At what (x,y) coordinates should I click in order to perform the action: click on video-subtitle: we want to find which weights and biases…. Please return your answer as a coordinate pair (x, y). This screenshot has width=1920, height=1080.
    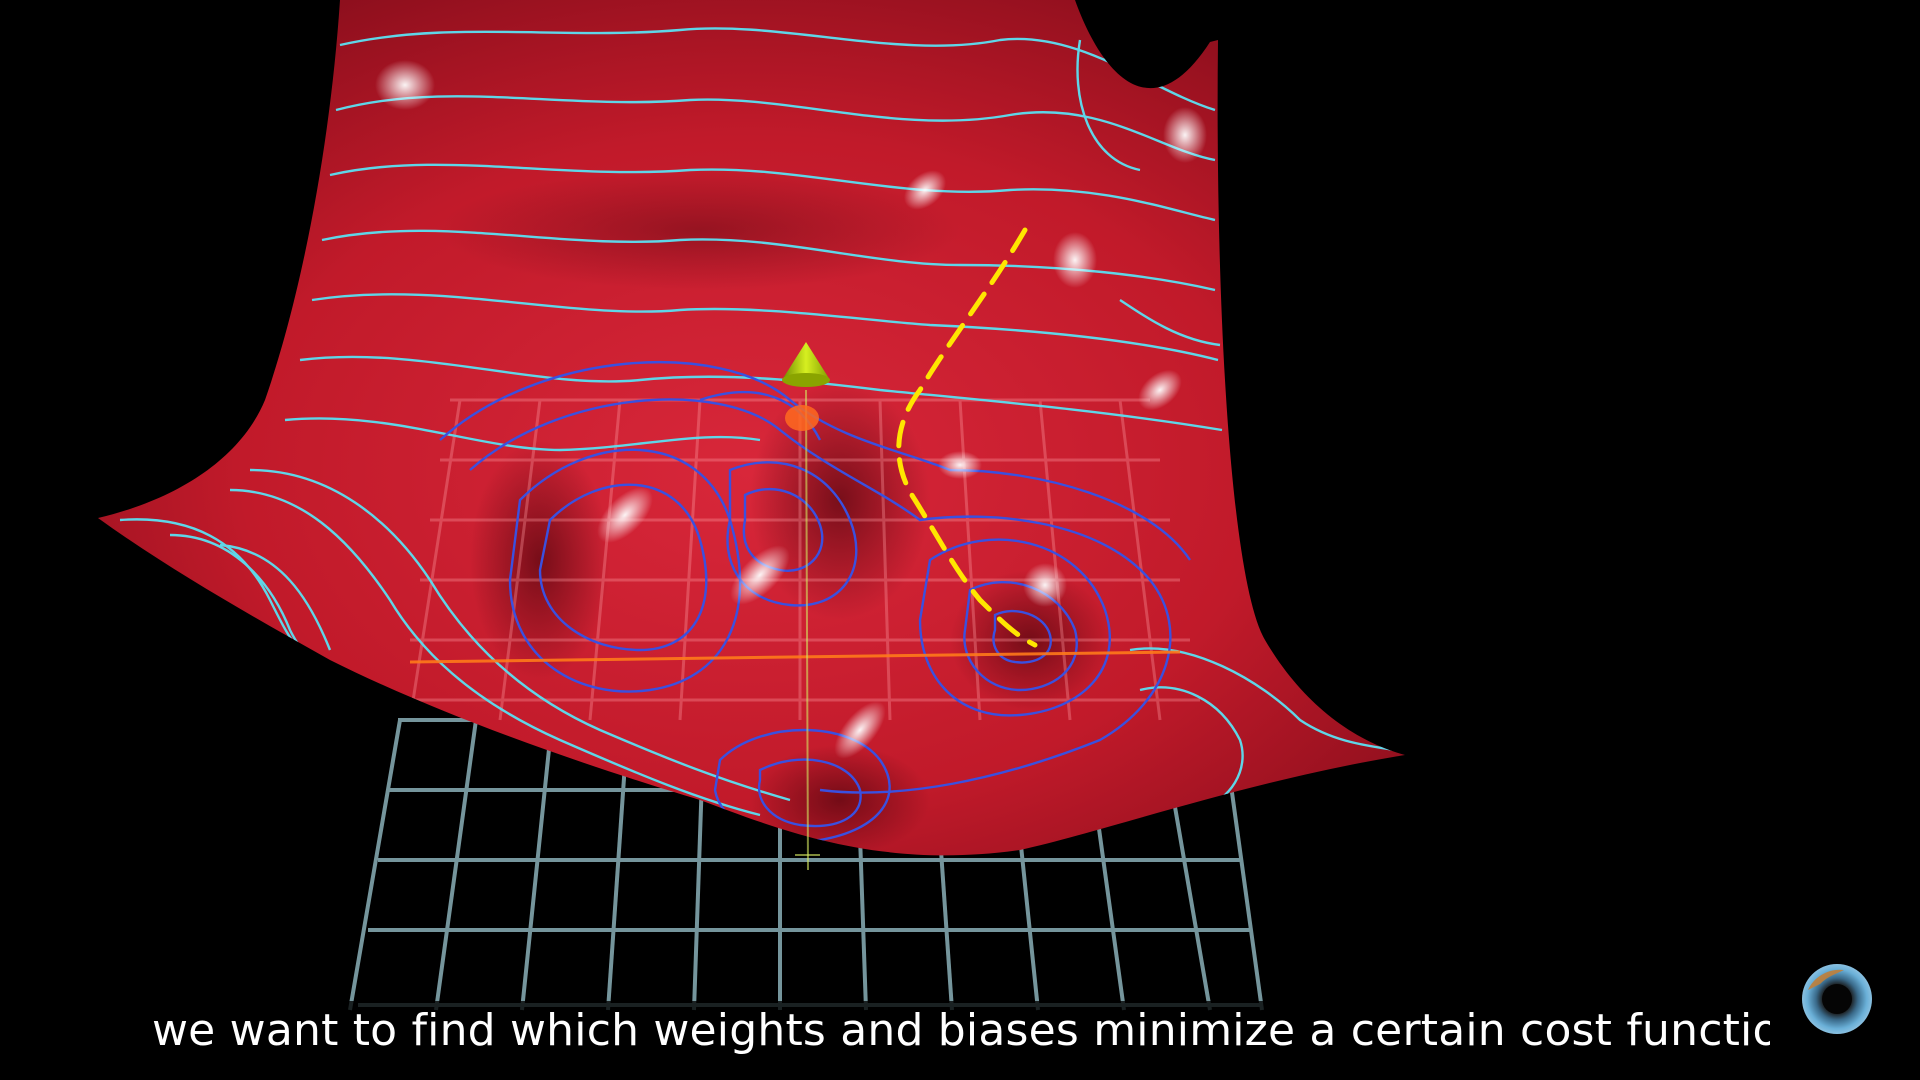
    Looking at the image, I should click on (961, 1031).